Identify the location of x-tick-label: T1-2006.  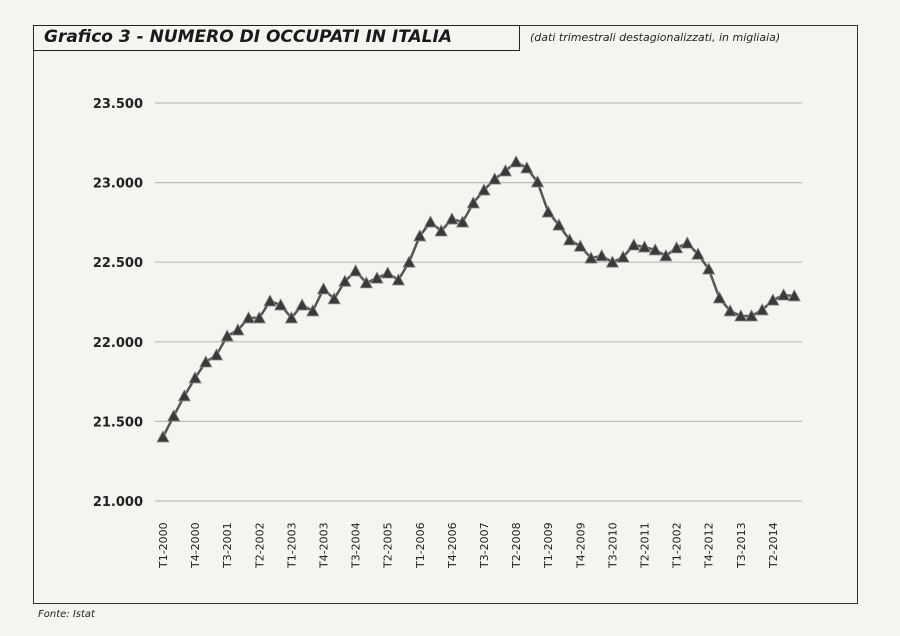
(420, 545).